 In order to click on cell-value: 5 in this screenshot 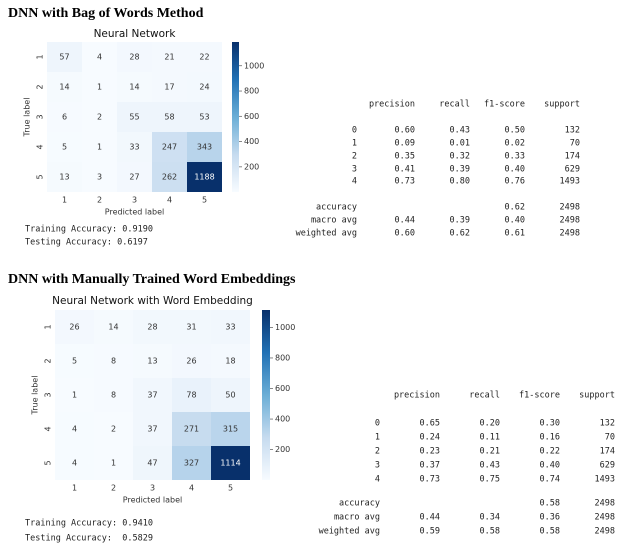, I will do `click(74, 361)`.